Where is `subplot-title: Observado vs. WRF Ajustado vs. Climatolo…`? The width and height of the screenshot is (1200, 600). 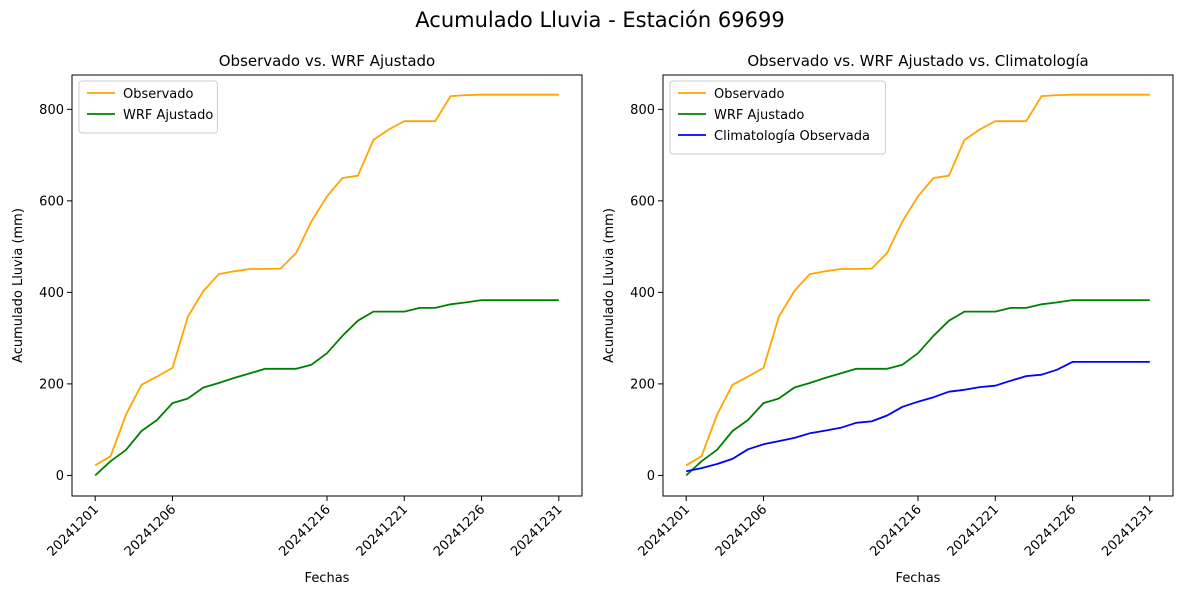
subplot-title: Observado vs. WRF Ajustado vs. Climatolo… is located at coordinates (917, 61).